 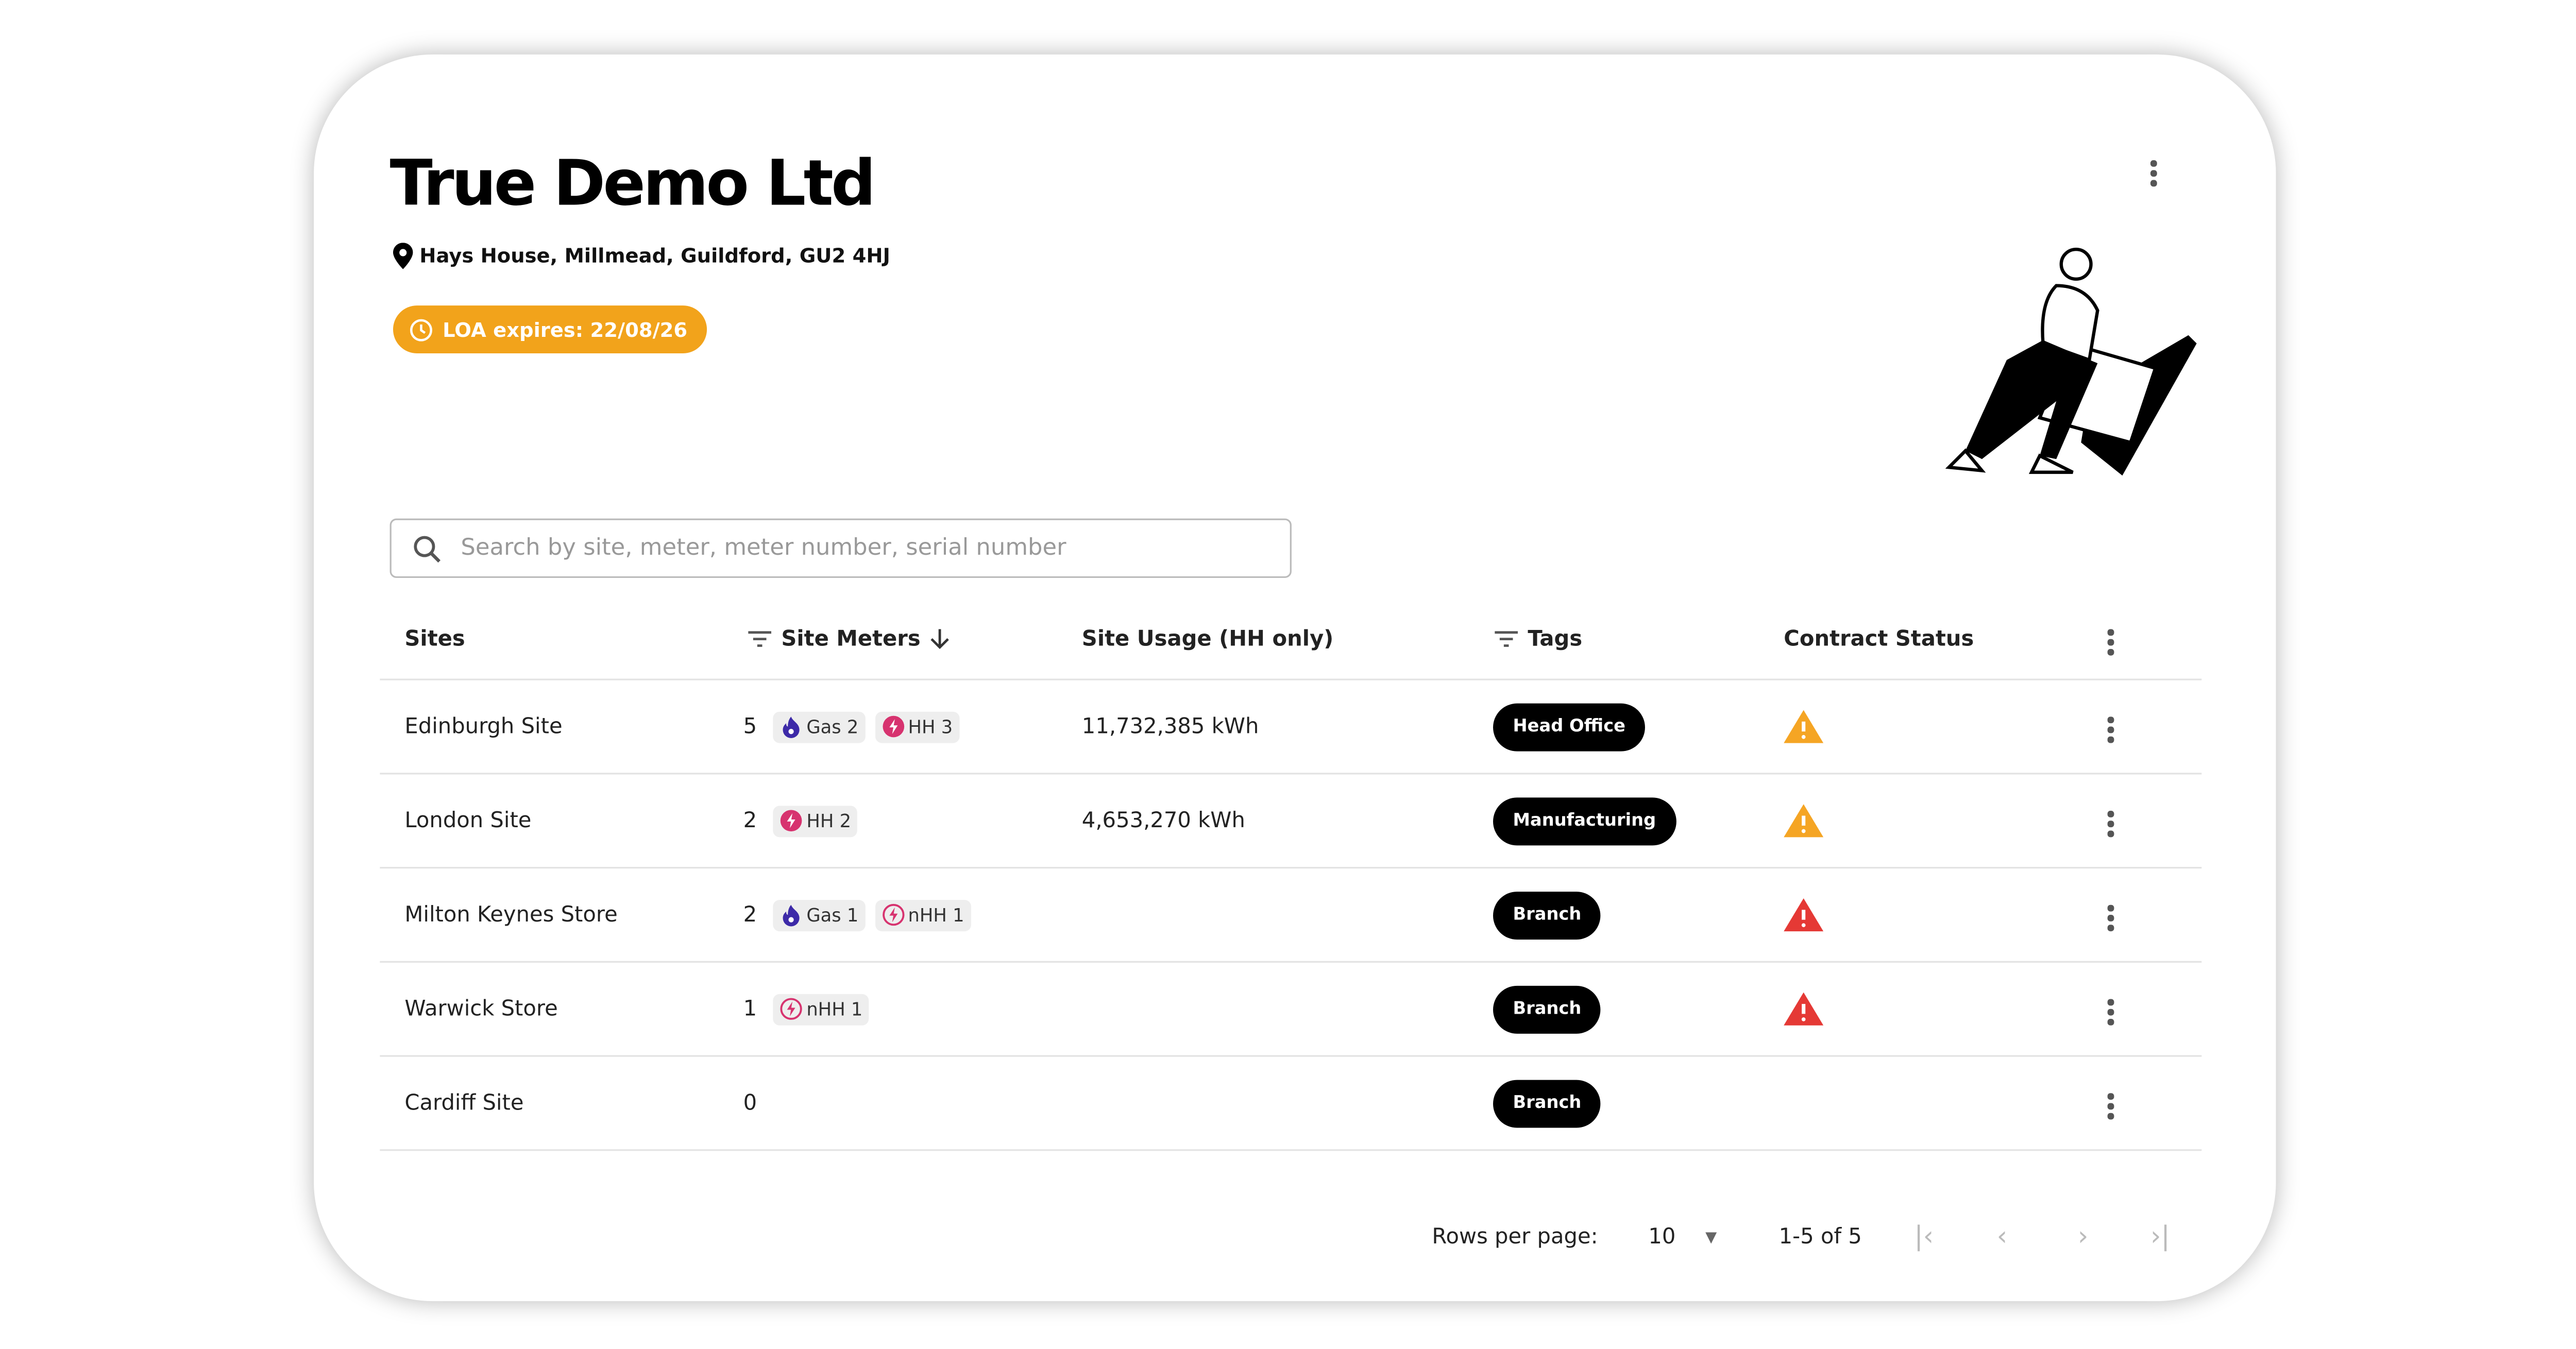 I want to click on site-name: London Site, so click(x=468, y=820).